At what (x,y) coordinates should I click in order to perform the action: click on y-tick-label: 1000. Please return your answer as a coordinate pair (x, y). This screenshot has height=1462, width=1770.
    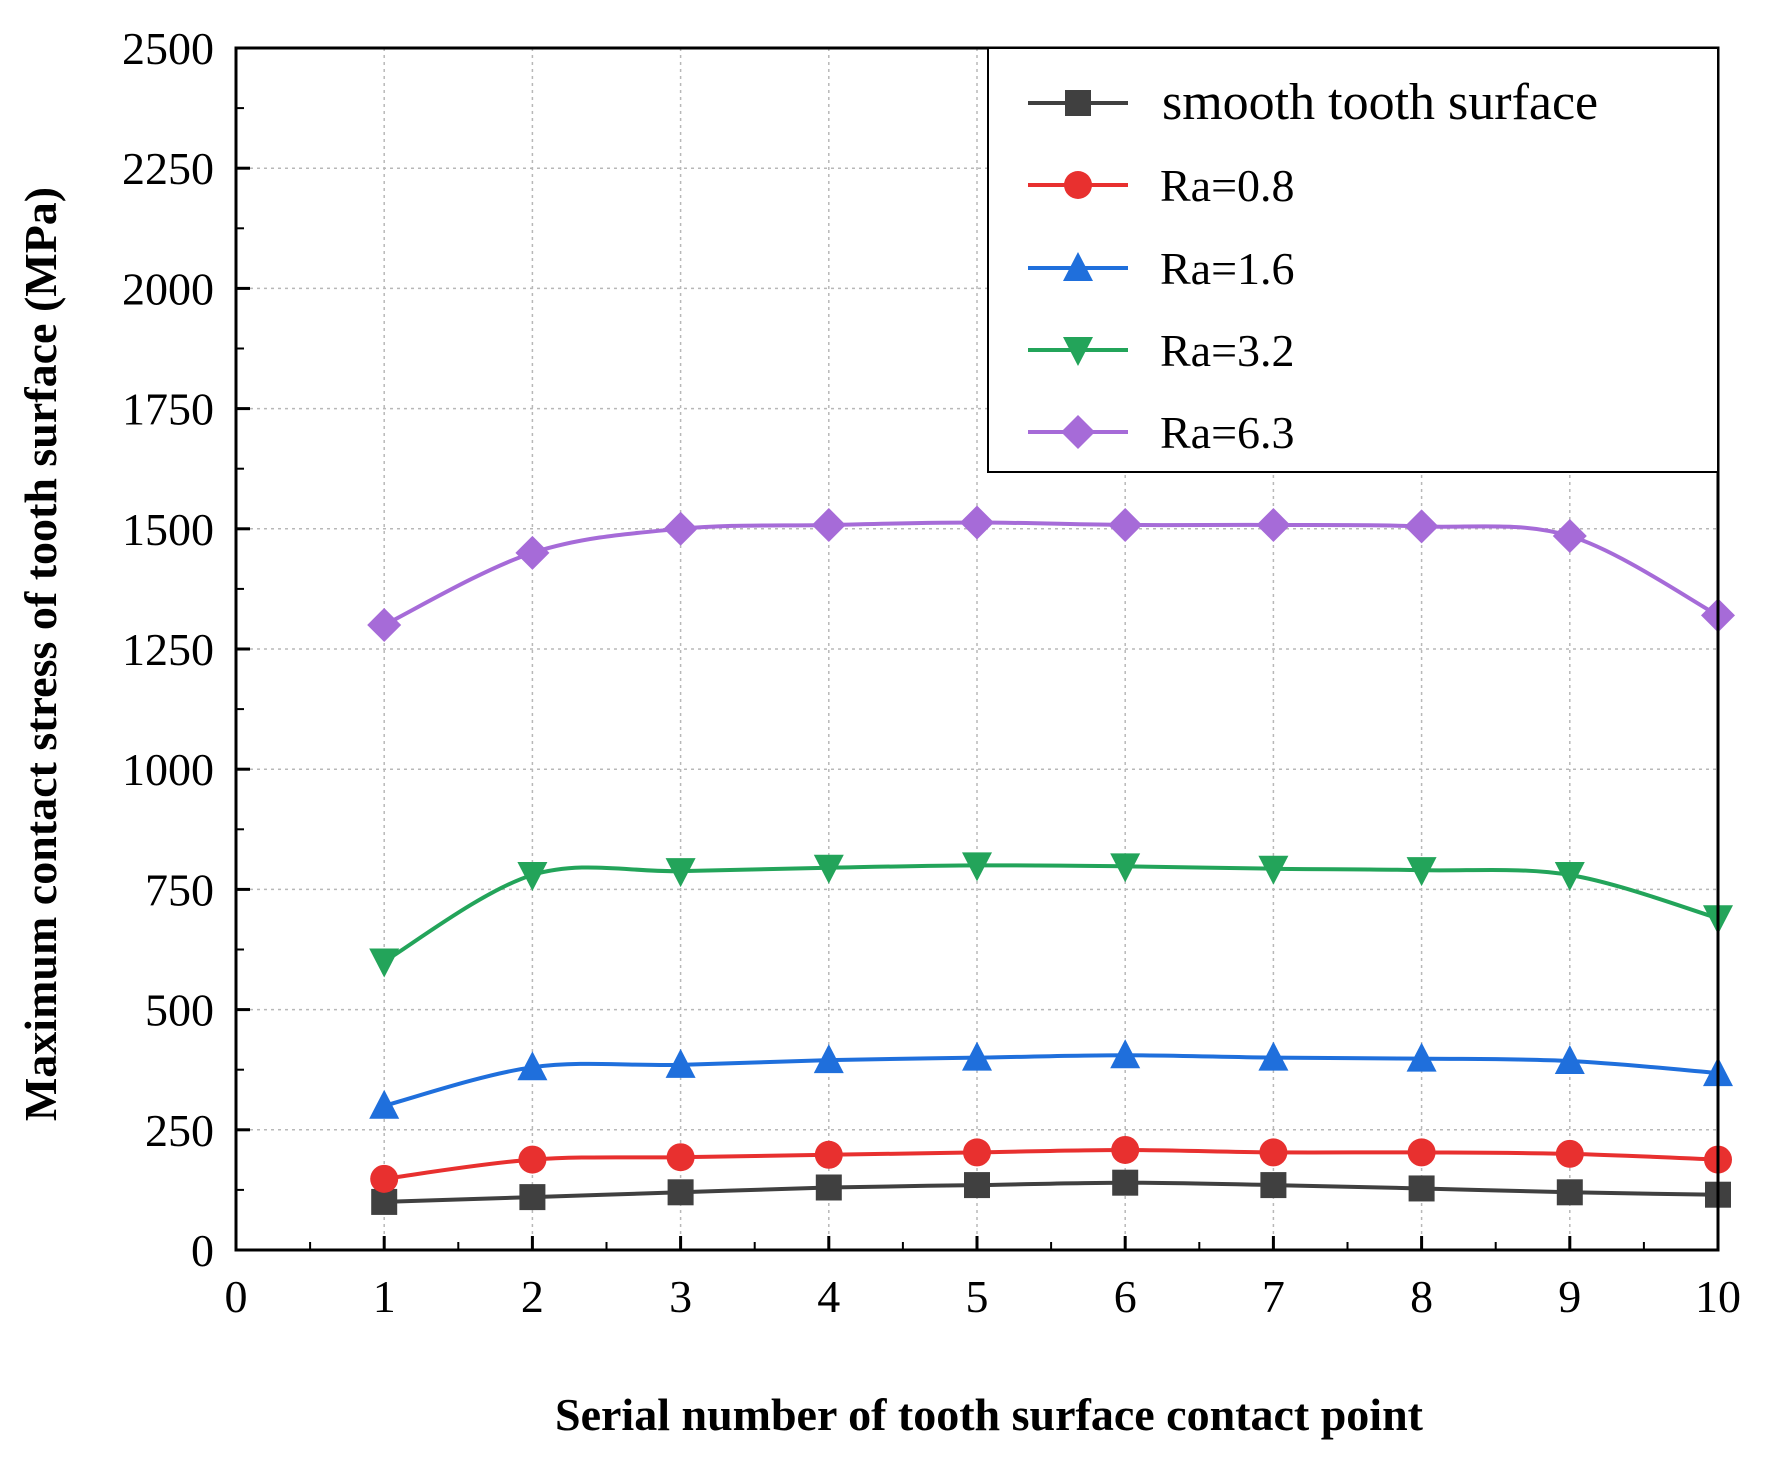
    Looking at the image, I should click on (168, 769).